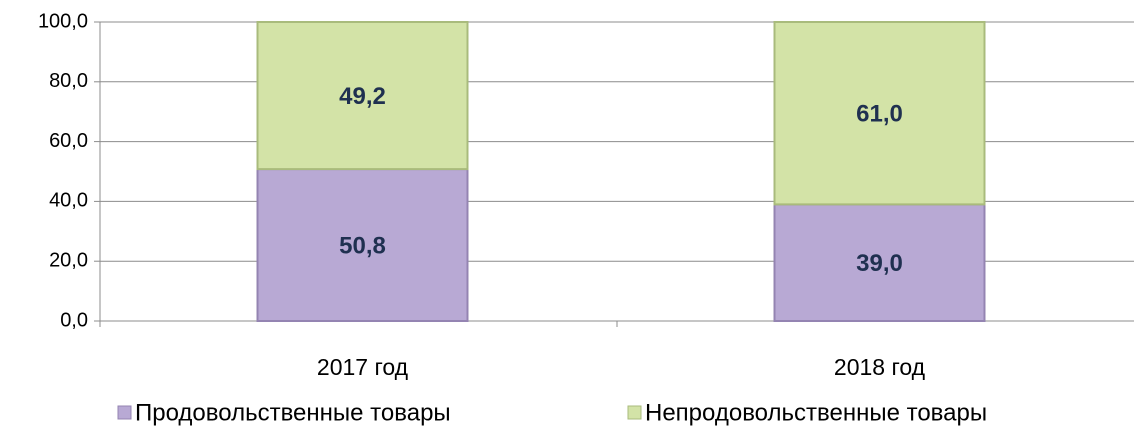 Image resolution: width=1134 pixels, height=432 pixels. I want to click on data-label: 39,0, so click(879, 263).